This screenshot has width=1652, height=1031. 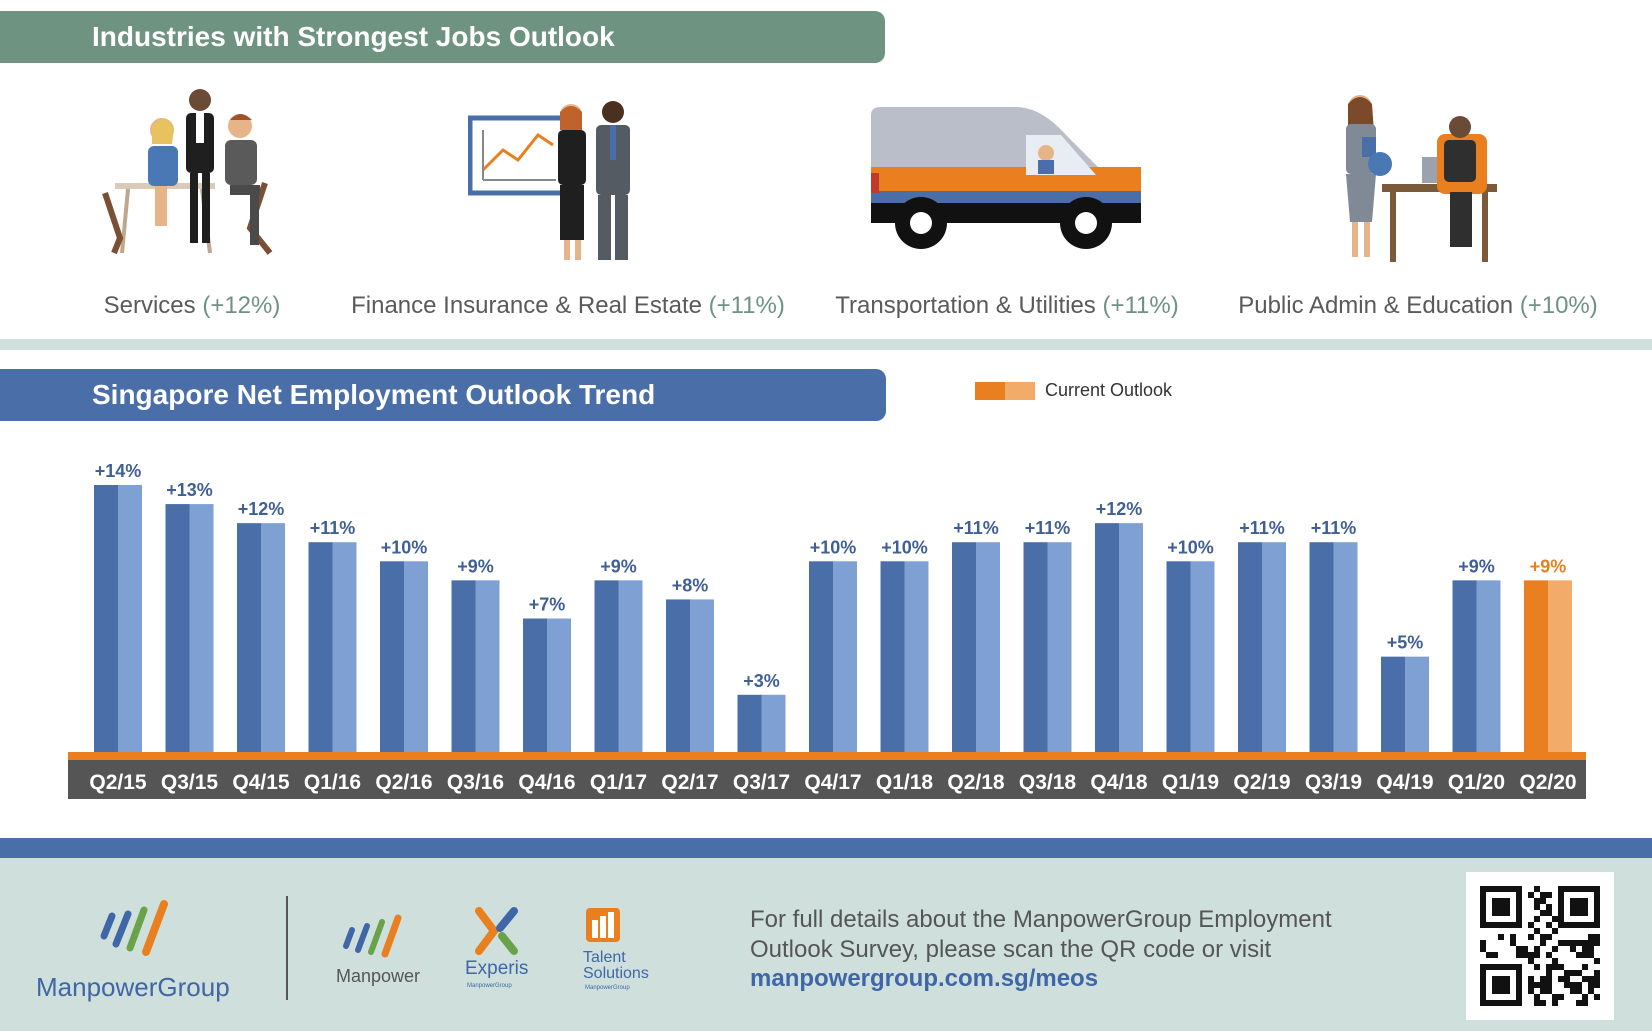 I want to click on x-tick-label: Q4/16, so click(x=546, y=782).